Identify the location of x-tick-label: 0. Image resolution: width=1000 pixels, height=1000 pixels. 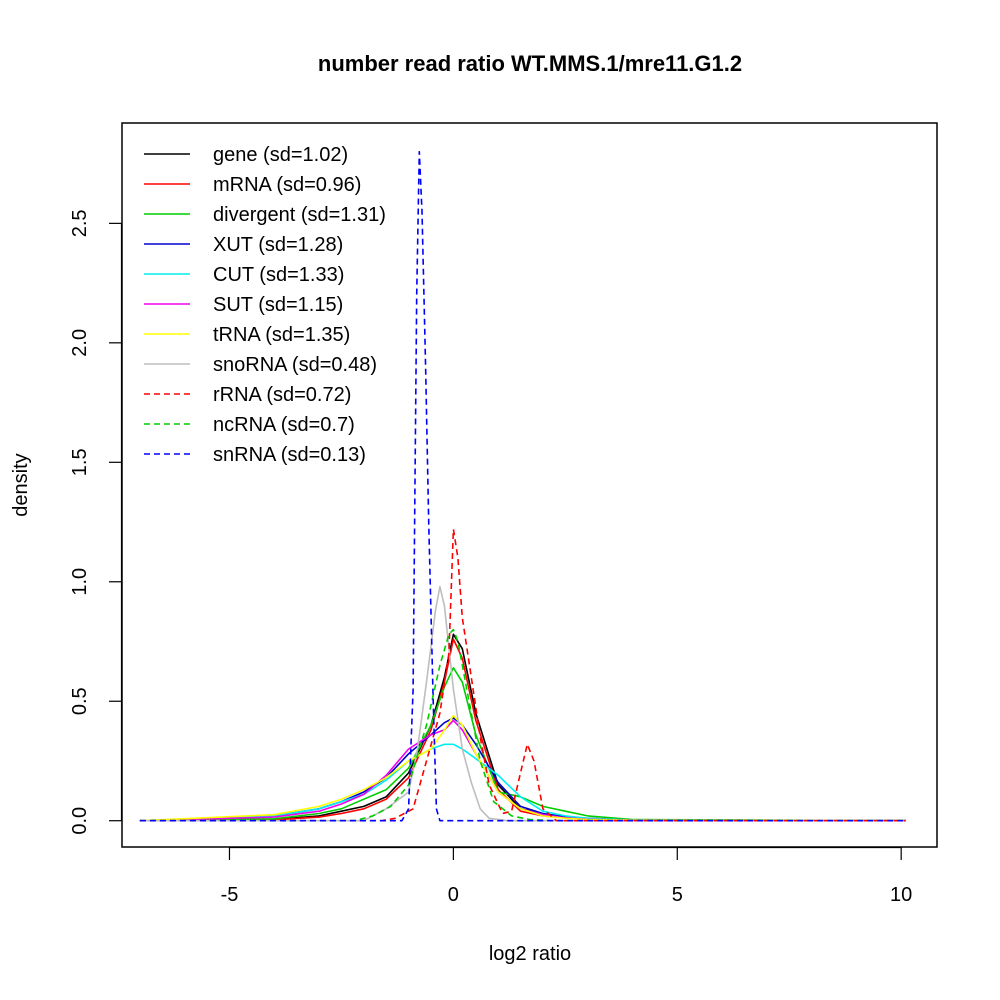
(453, 895).